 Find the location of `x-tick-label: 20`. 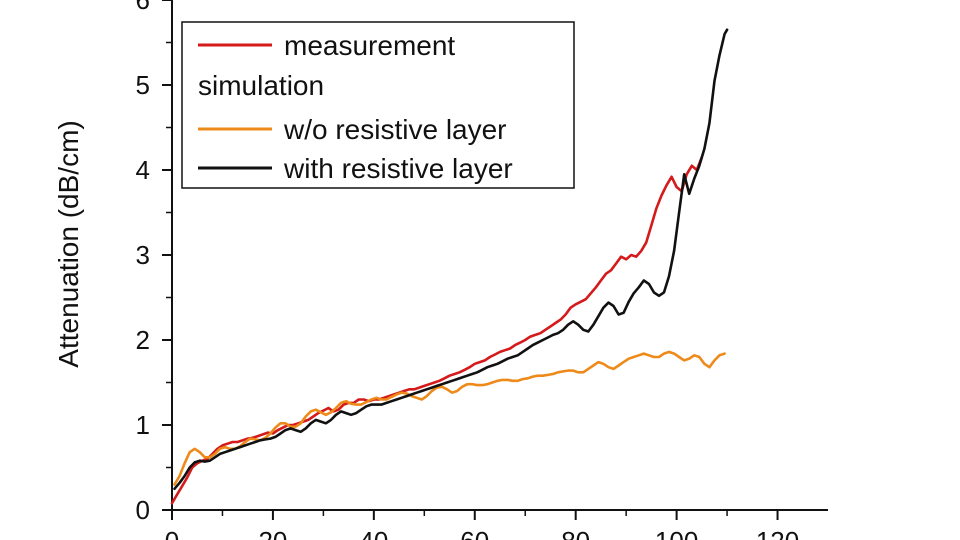

x-tick-label: 20 is located at coordinates (272, 533).